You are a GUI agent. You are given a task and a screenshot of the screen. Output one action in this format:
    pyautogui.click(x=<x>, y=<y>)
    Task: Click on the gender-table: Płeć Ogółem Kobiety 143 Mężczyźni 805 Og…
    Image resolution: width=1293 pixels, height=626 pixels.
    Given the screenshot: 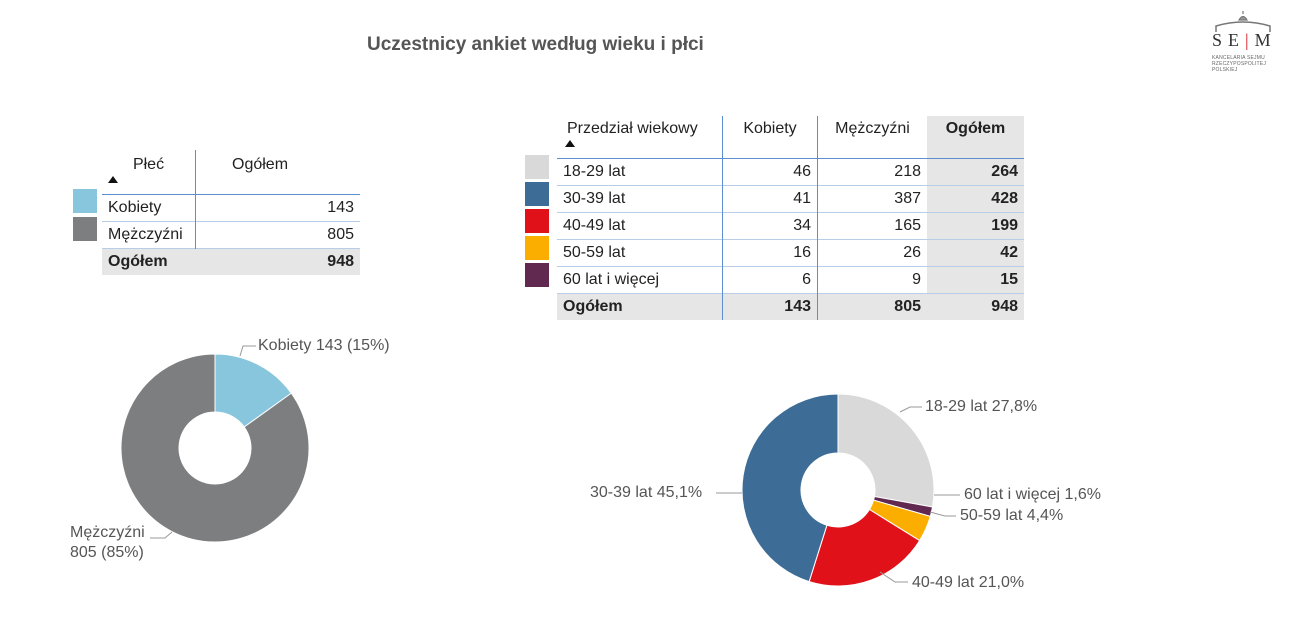 What is the action you would take?
    pyautogui.click(x=231, y=212)
    